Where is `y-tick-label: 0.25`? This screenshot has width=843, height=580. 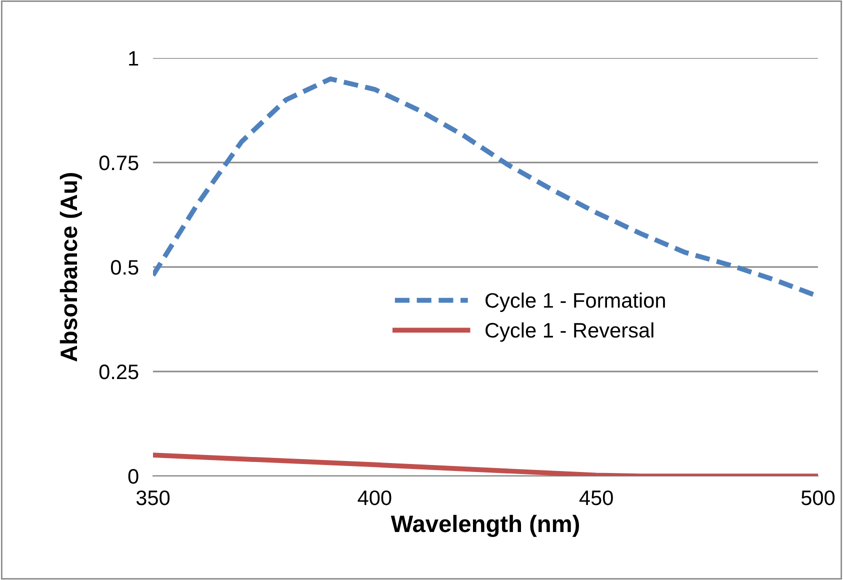 y-tick-label: 0.25 is located at coordinates (118, 372).